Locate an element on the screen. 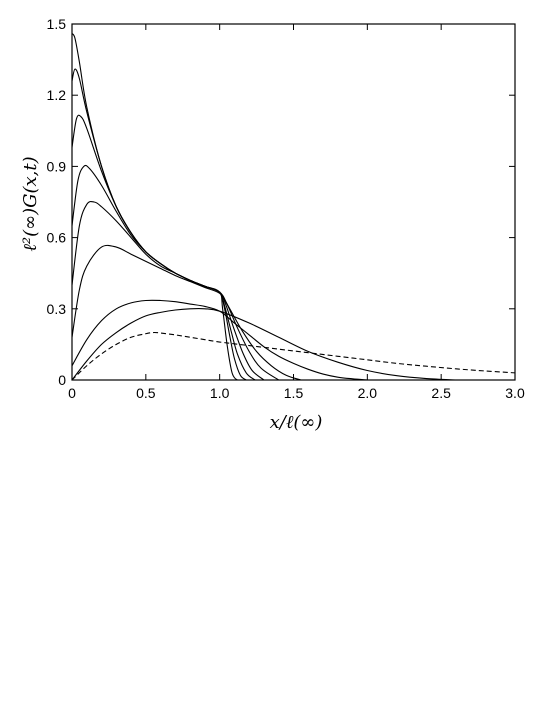  y-axis-title: ℓ²(∞)G(x,t) is located at coordinates (30, 203).